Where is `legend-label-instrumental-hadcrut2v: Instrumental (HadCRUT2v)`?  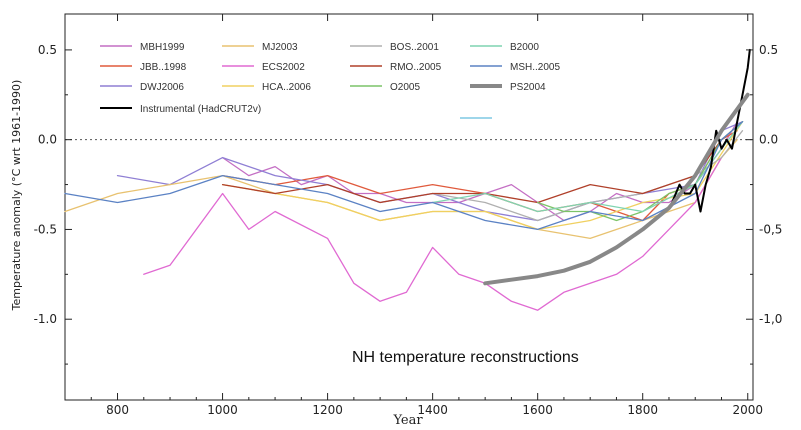 legend-label-instrumental-hadcrut2v: Instrumental (HadCRUT2v) is located at coordinates (200, 109).